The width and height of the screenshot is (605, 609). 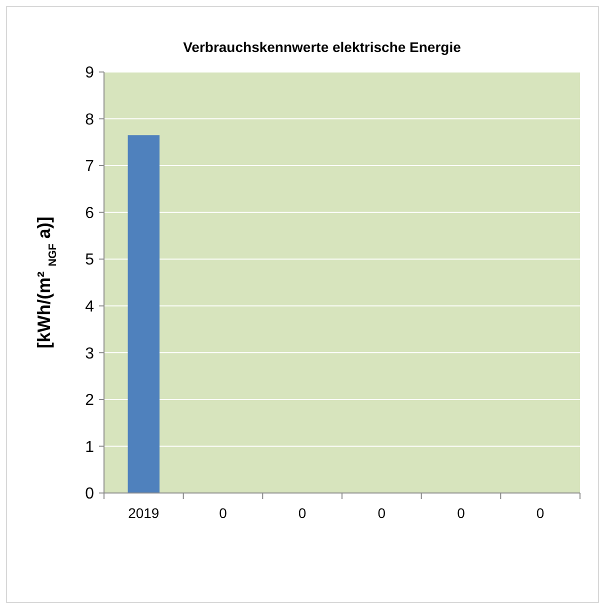 What do you see at coordinates (89, 401) in the screenshot?
I see `y-tick-label: 2` at bounding box center [89, 401].